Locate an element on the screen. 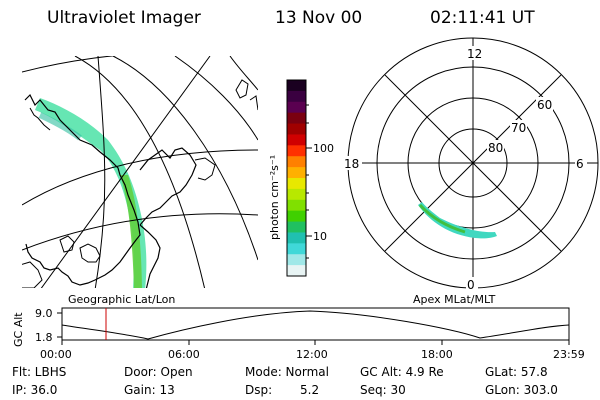 The height and width of the screenshot is (400, 600). alt-tick-9: 9.0 is located at coordinates (44, 313).